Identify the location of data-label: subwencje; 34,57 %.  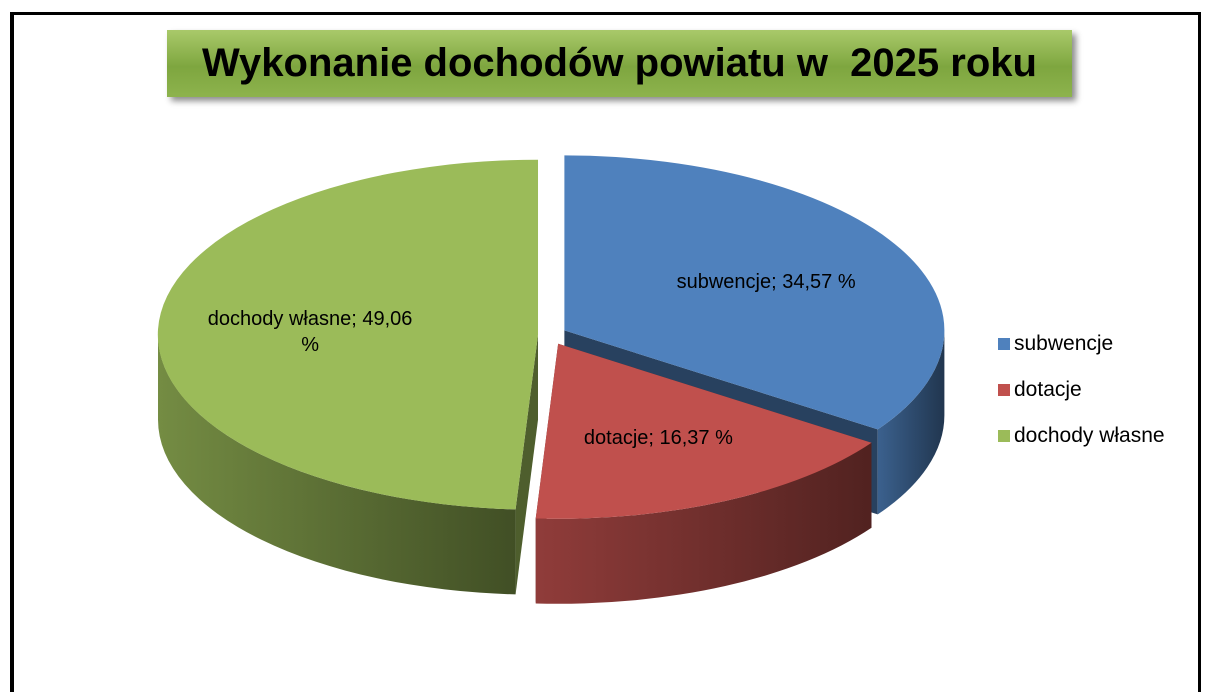
(766, 281).